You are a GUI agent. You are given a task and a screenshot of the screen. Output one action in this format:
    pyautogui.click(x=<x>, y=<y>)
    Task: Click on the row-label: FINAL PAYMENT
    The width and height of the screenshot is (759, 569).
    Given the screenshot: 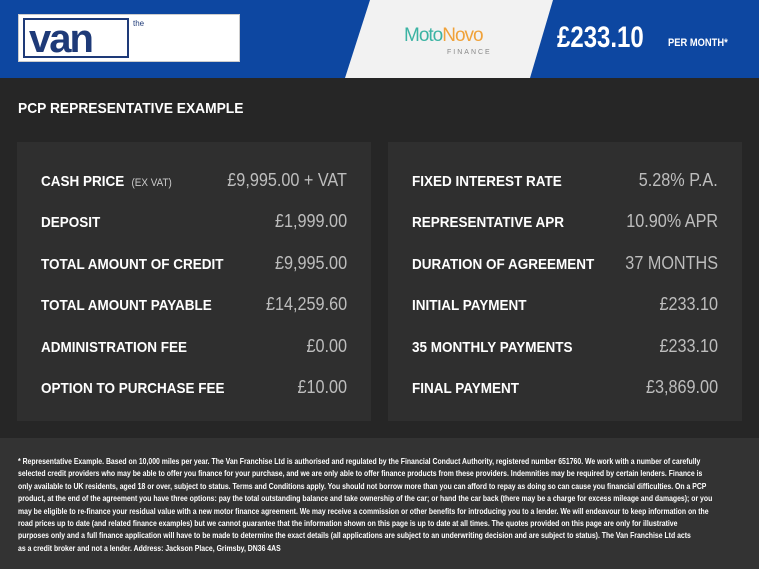 What is the action you would take?
    pyautogui.click(x=465, y=388)
    